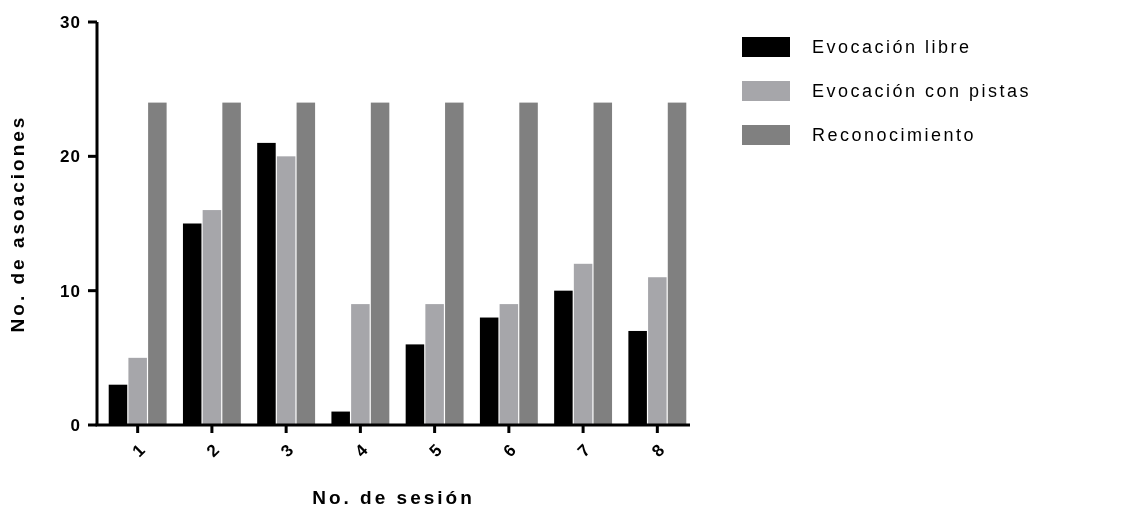 The image size is (1123, 522). What do you see at coordinates (435, 450) in the screenshot?
I see `x-tick-label: 5` at bounding box center [435, 450].